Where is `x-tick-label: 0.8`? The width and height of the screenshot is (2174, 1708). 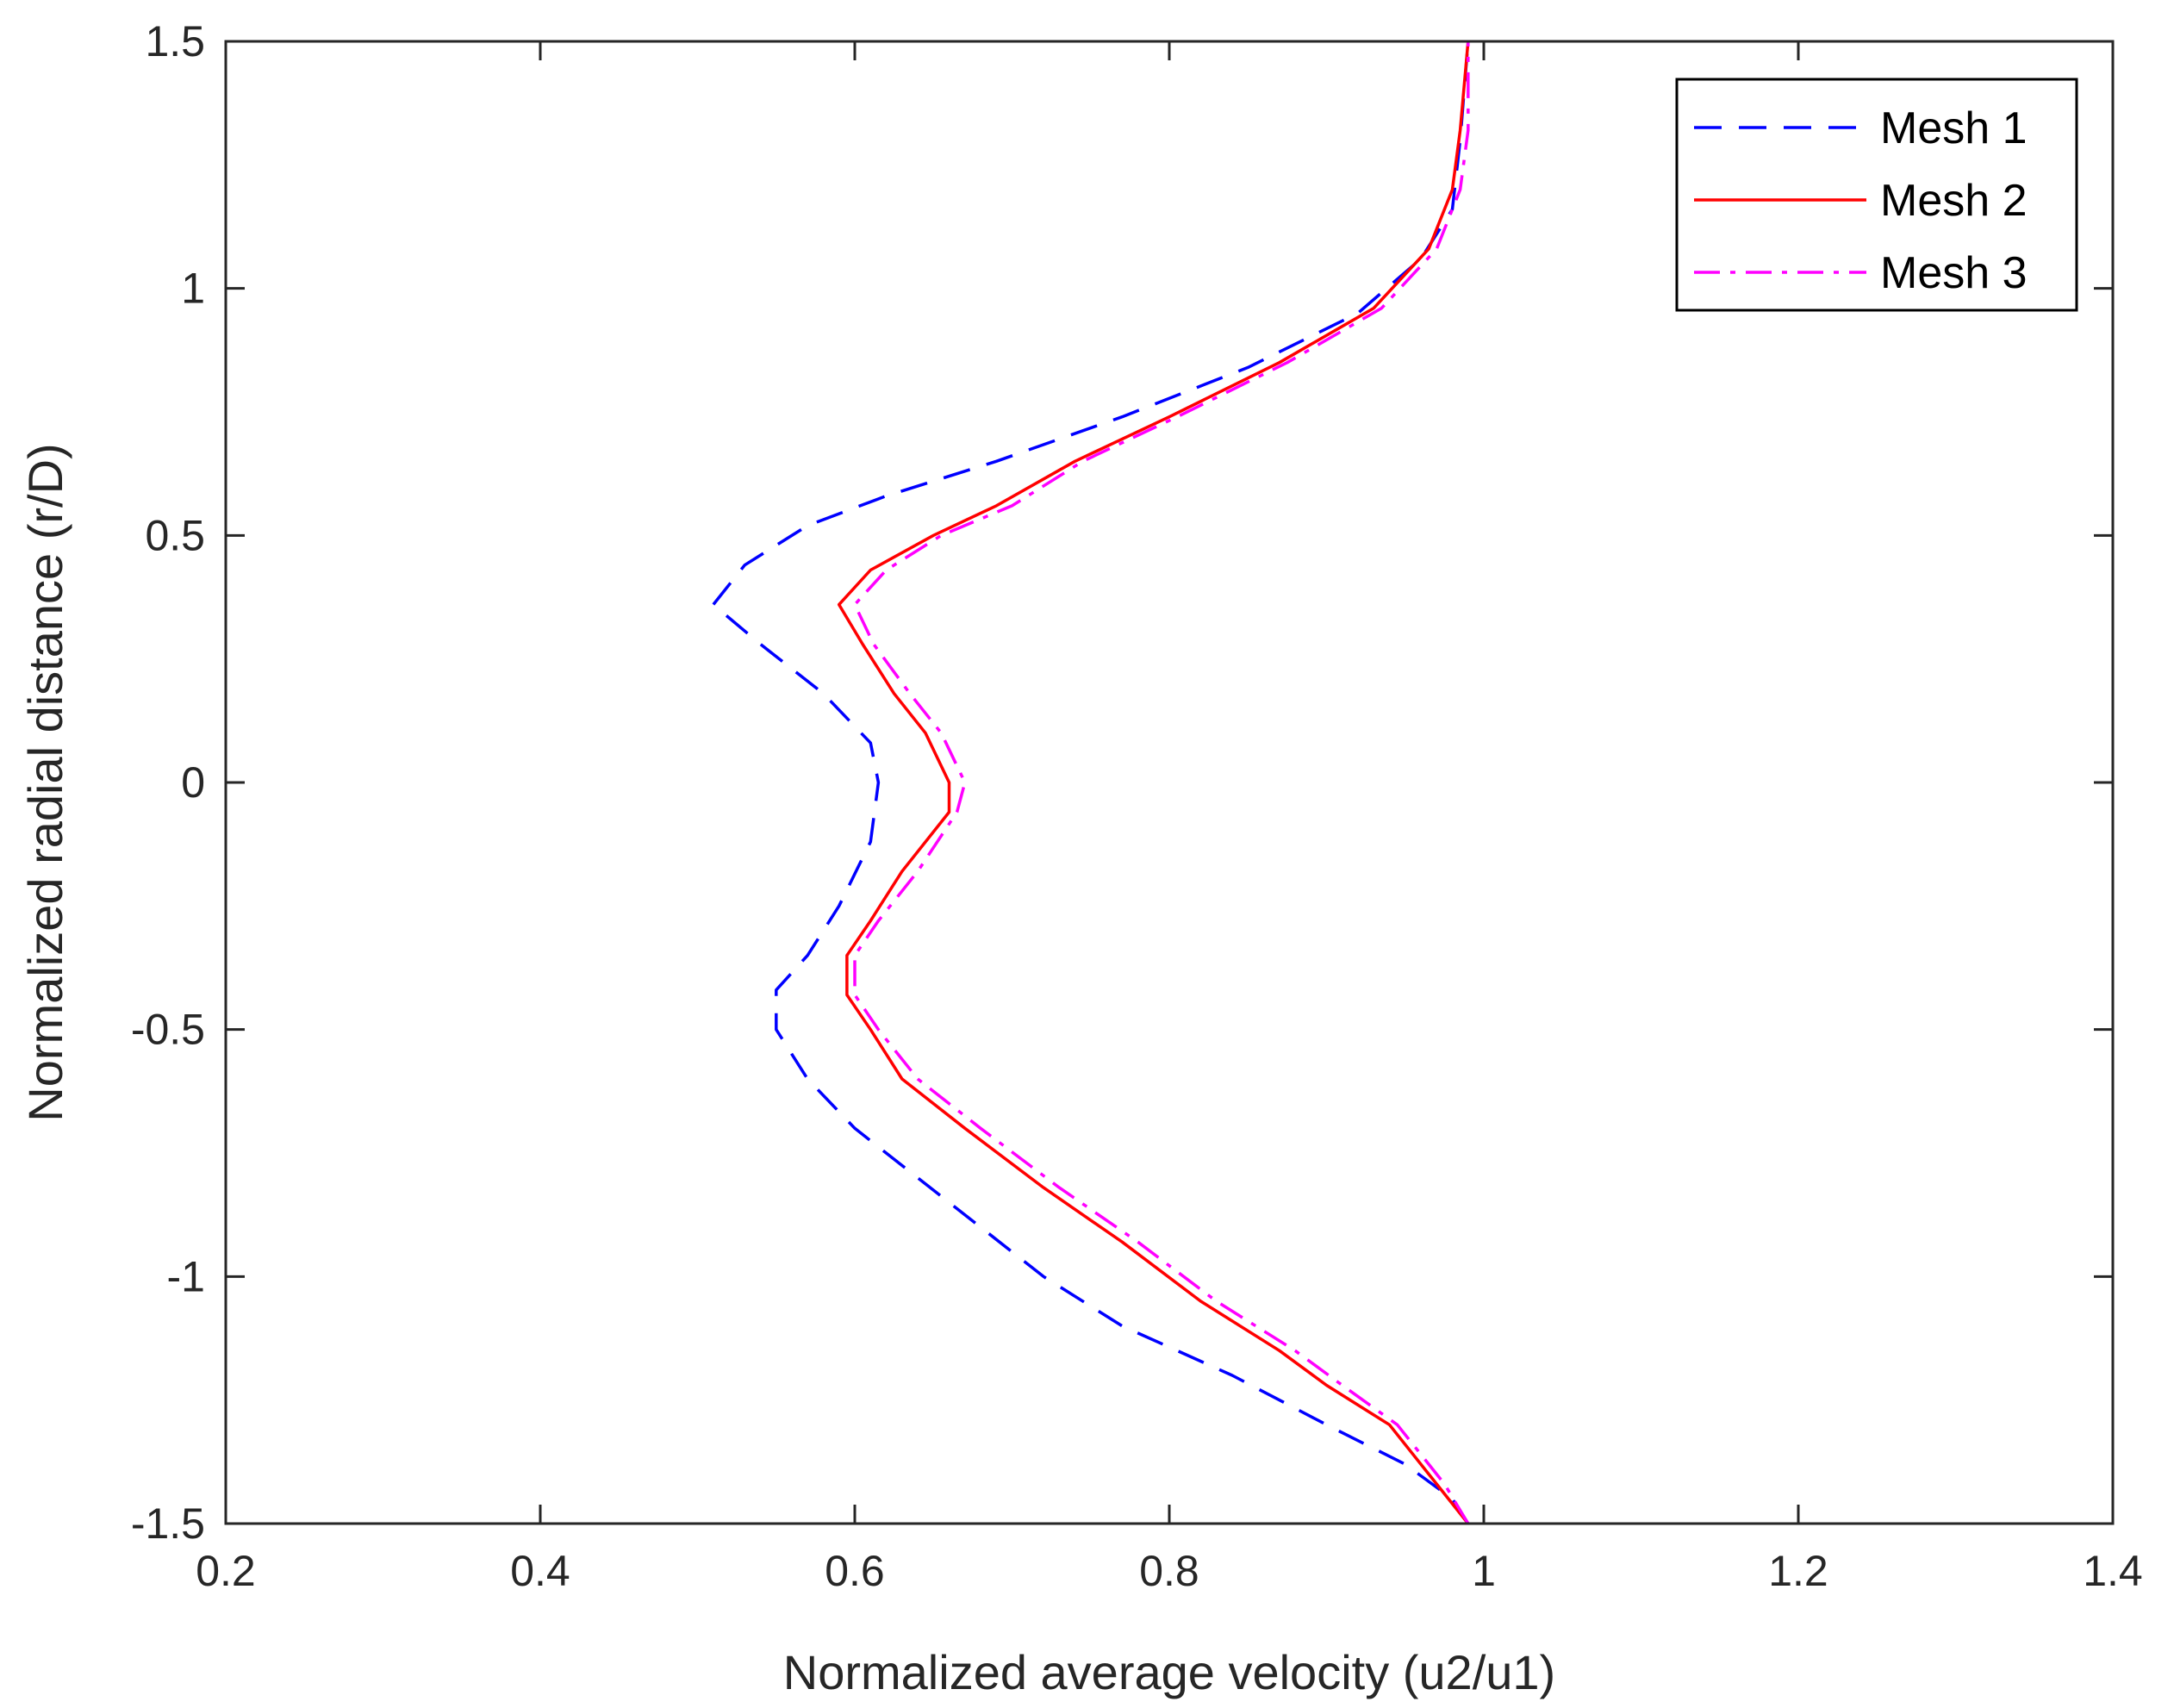 x-tick-label: 0.8 is located at coordinates (1169, 1571).